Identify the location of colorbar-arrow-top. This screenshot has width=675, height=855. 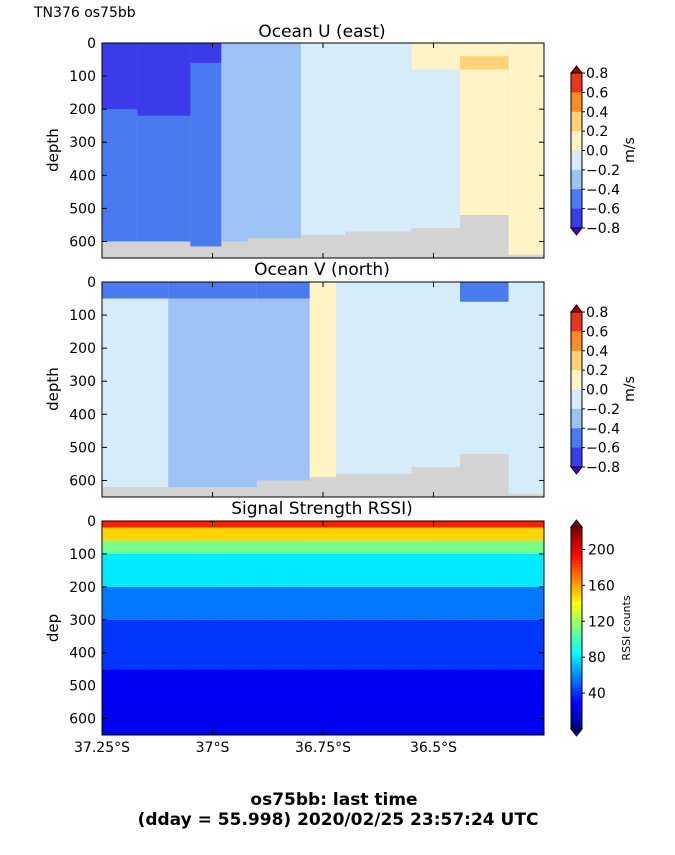
(576, 523).